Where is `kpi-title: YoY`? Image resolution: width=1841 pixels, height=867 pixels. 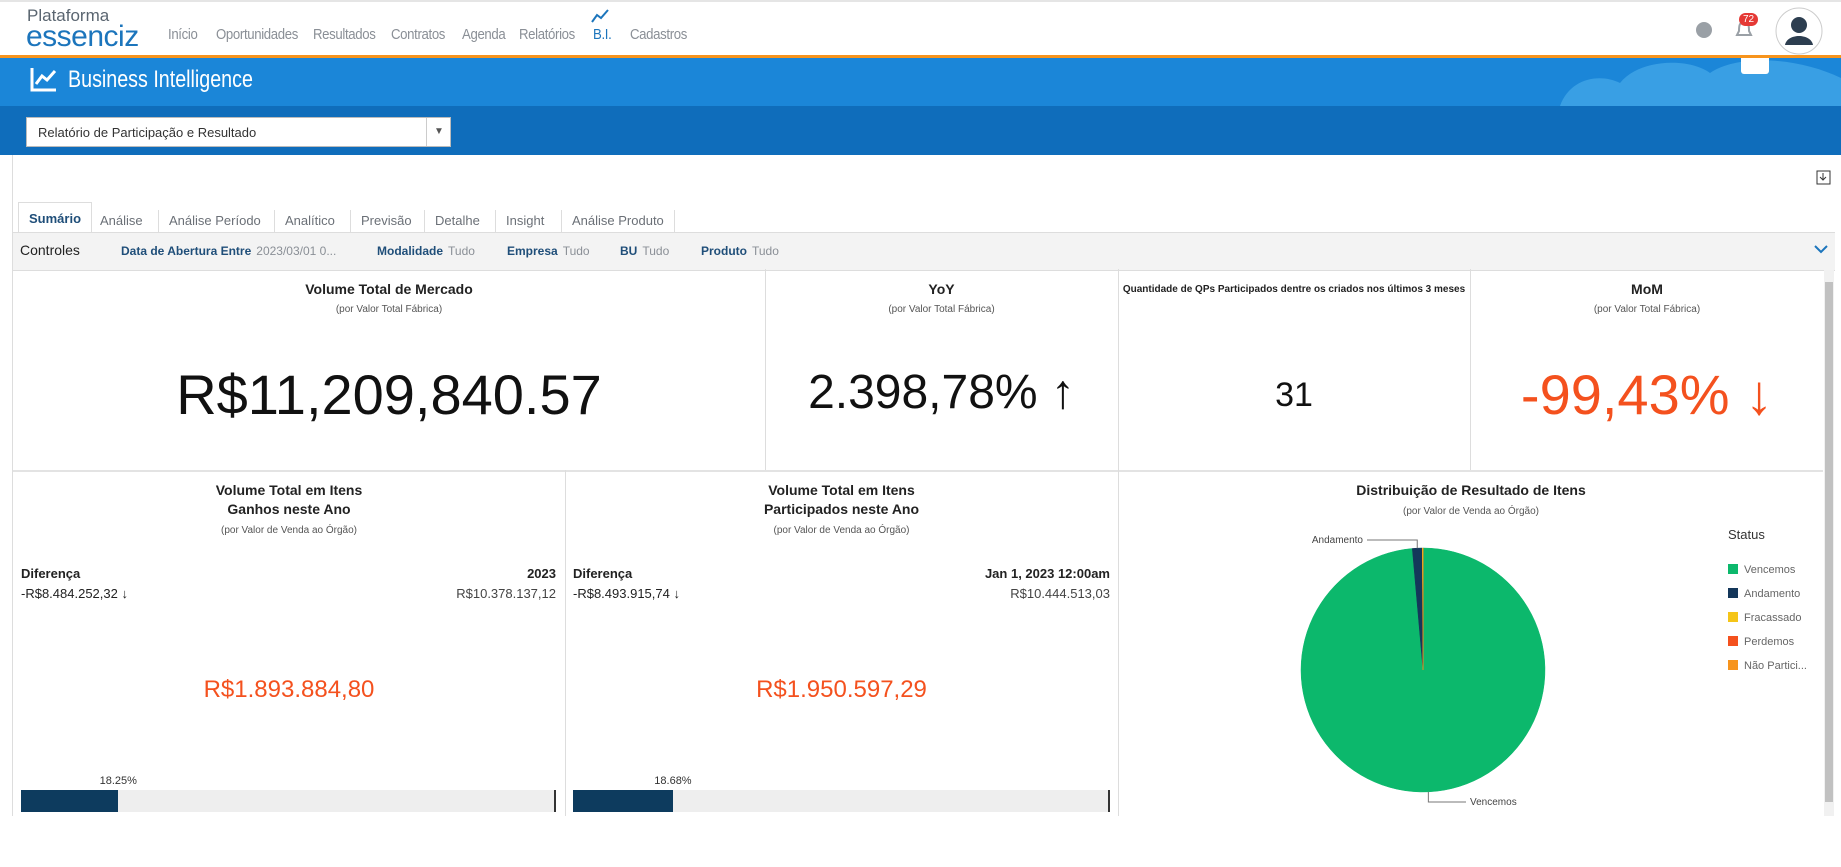
kpi-title: YoY is located at coordinates (941, 289).